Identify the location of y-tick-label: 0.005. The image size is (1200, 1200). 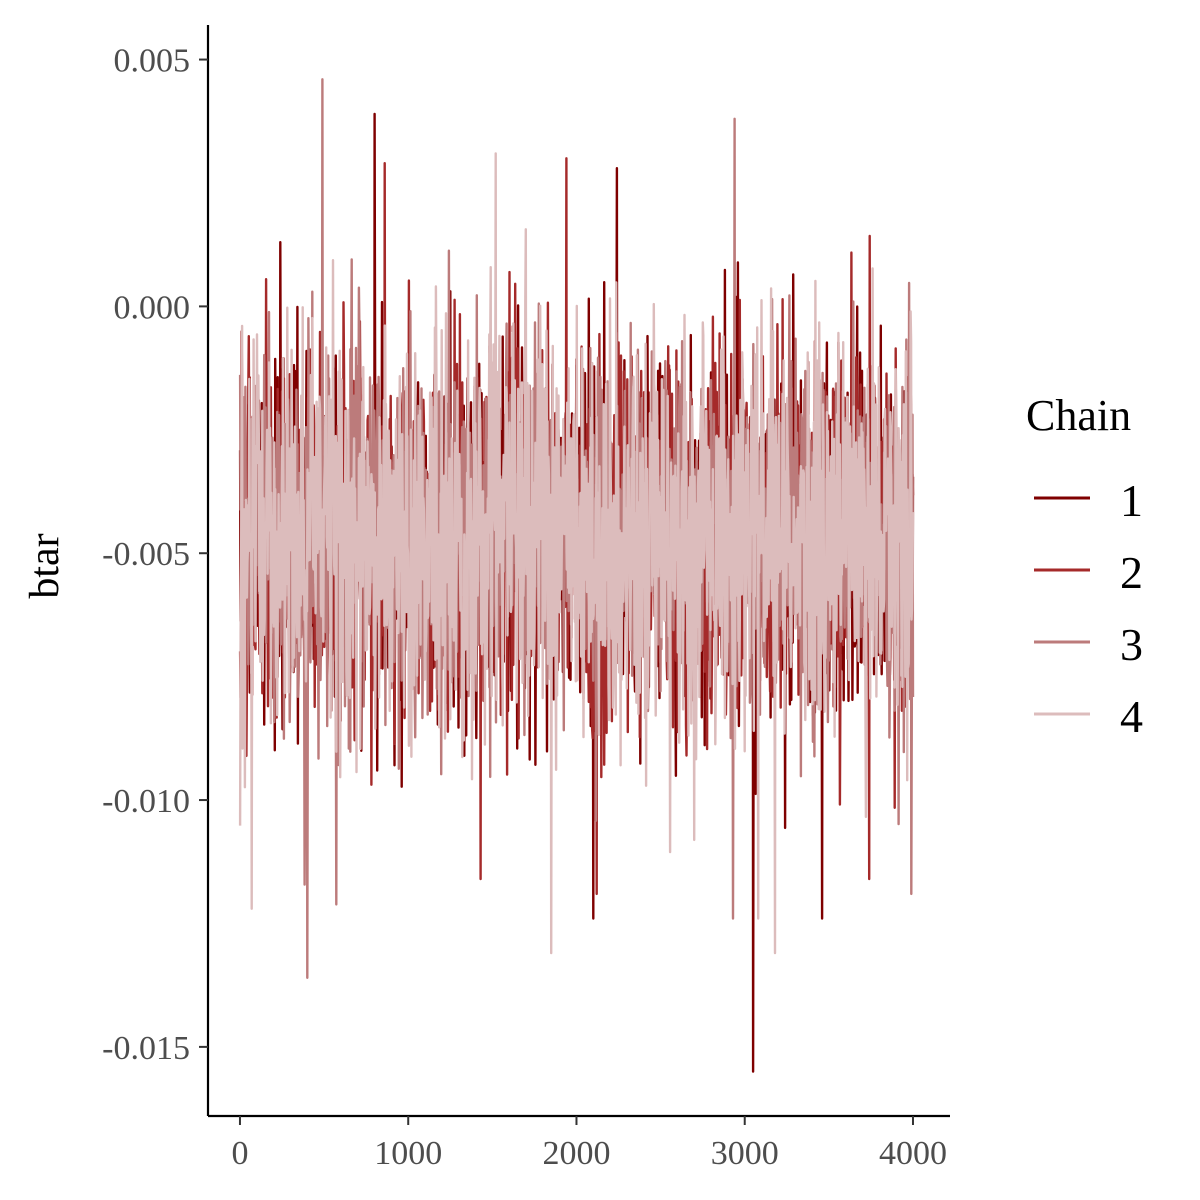
(152, 61).